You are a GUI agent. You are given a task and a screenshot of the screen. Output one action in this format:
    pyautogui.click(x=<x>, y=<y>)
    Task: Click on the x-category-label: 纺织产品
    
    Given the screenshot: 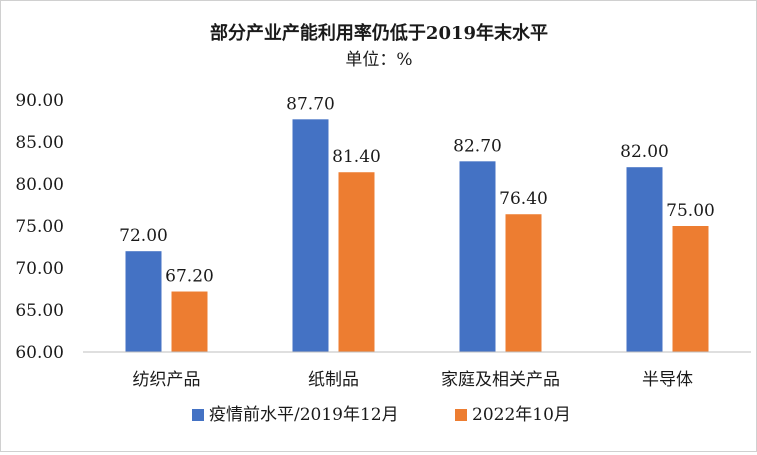 What is the action you would take?
    pyautogui.click(x=167, y=380)
    